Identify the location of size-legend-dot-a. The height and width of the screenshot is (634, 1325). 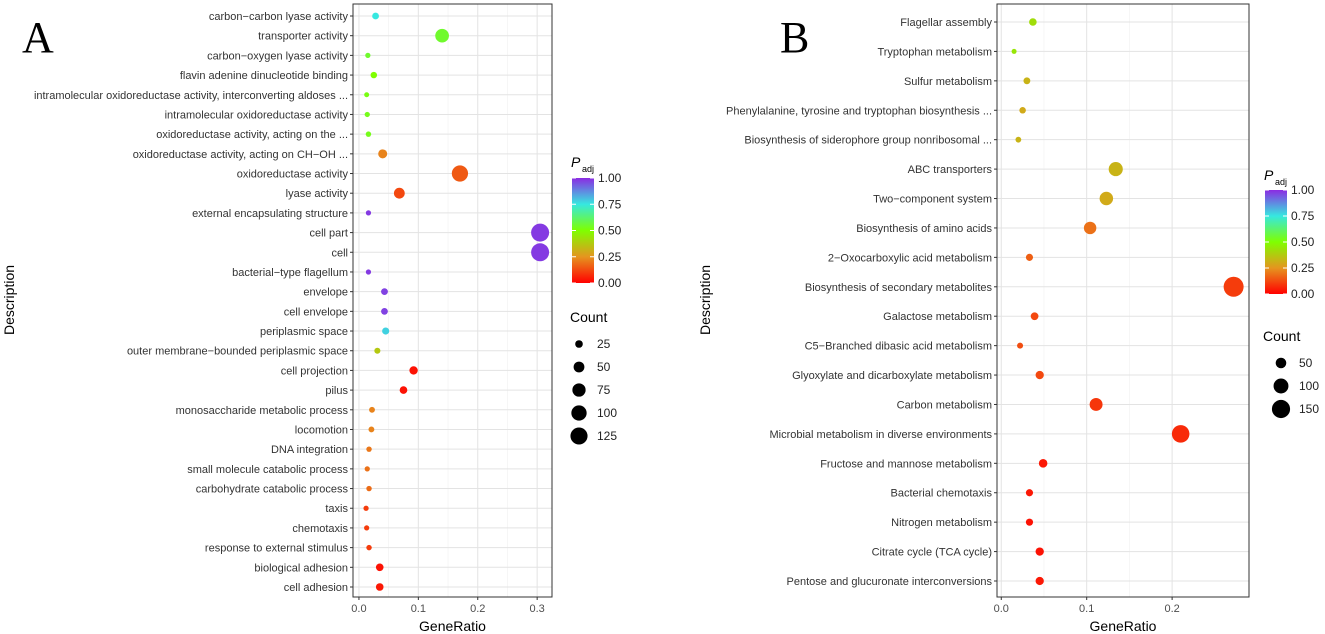
(579, 436).